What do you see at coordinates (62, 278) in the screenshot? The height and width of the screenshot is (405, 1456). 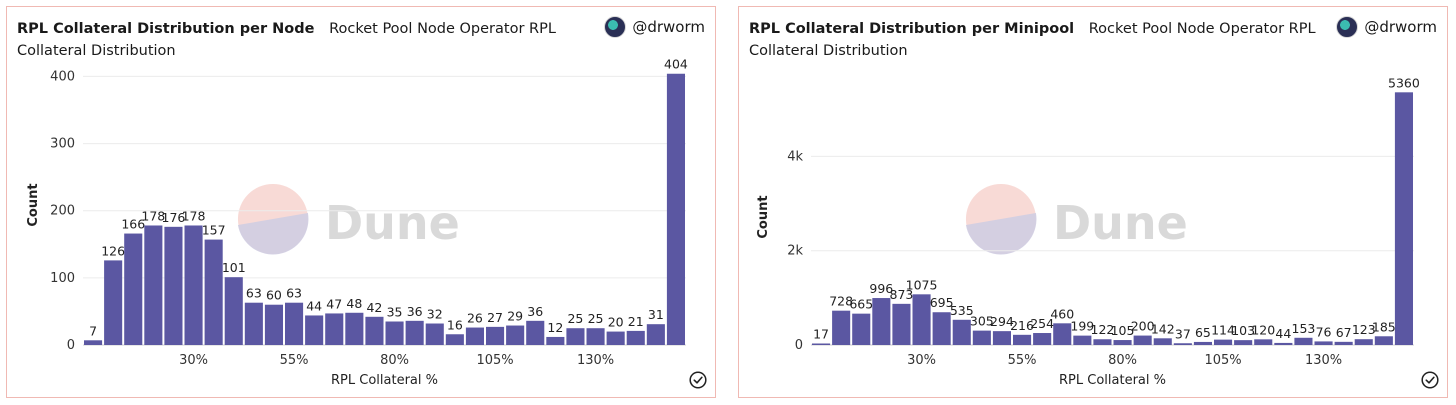 I see `y-tick-label: 100` at bounding box center [62, 278].